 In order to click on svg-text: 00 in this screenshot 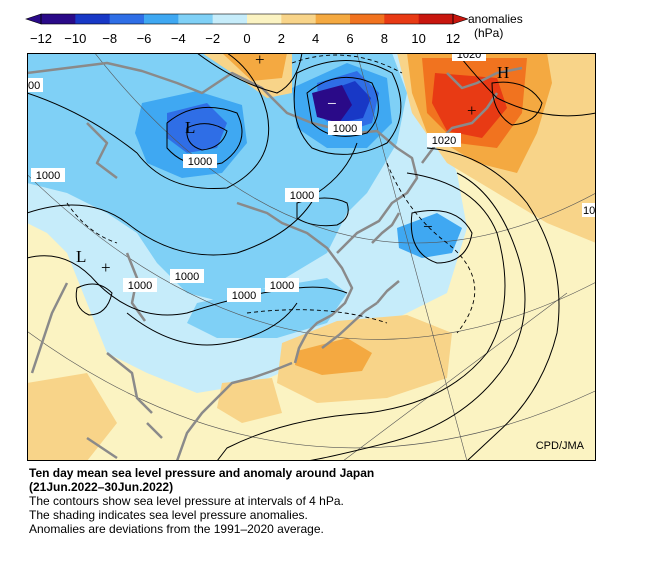, I will do `click(34, 86)`.